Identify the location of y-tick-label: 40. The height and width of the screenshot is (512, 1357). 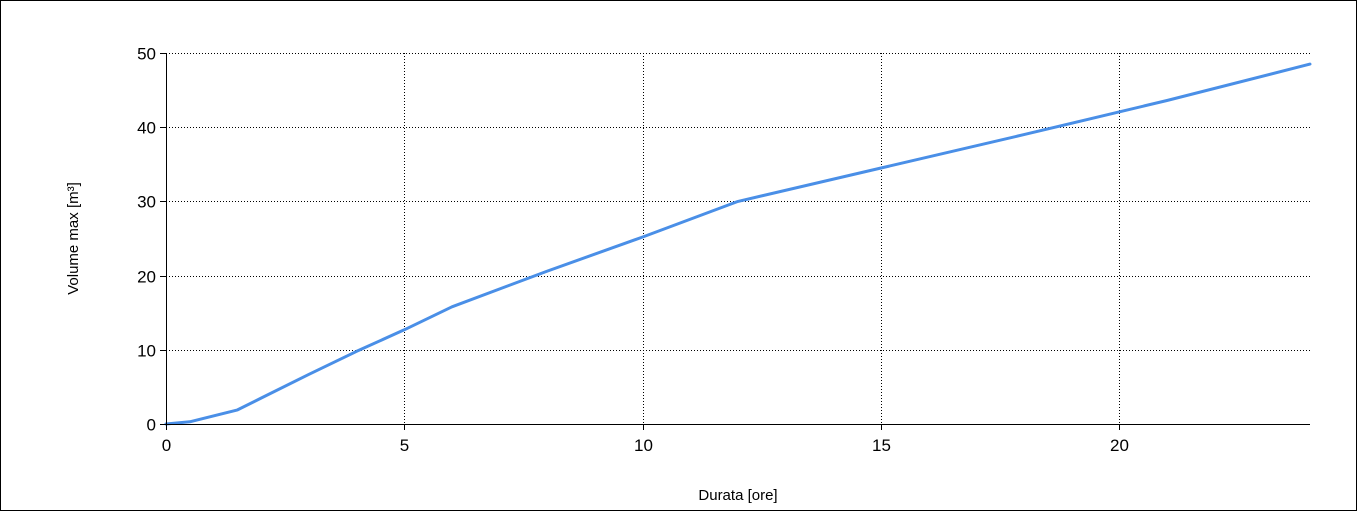
(146, 128).